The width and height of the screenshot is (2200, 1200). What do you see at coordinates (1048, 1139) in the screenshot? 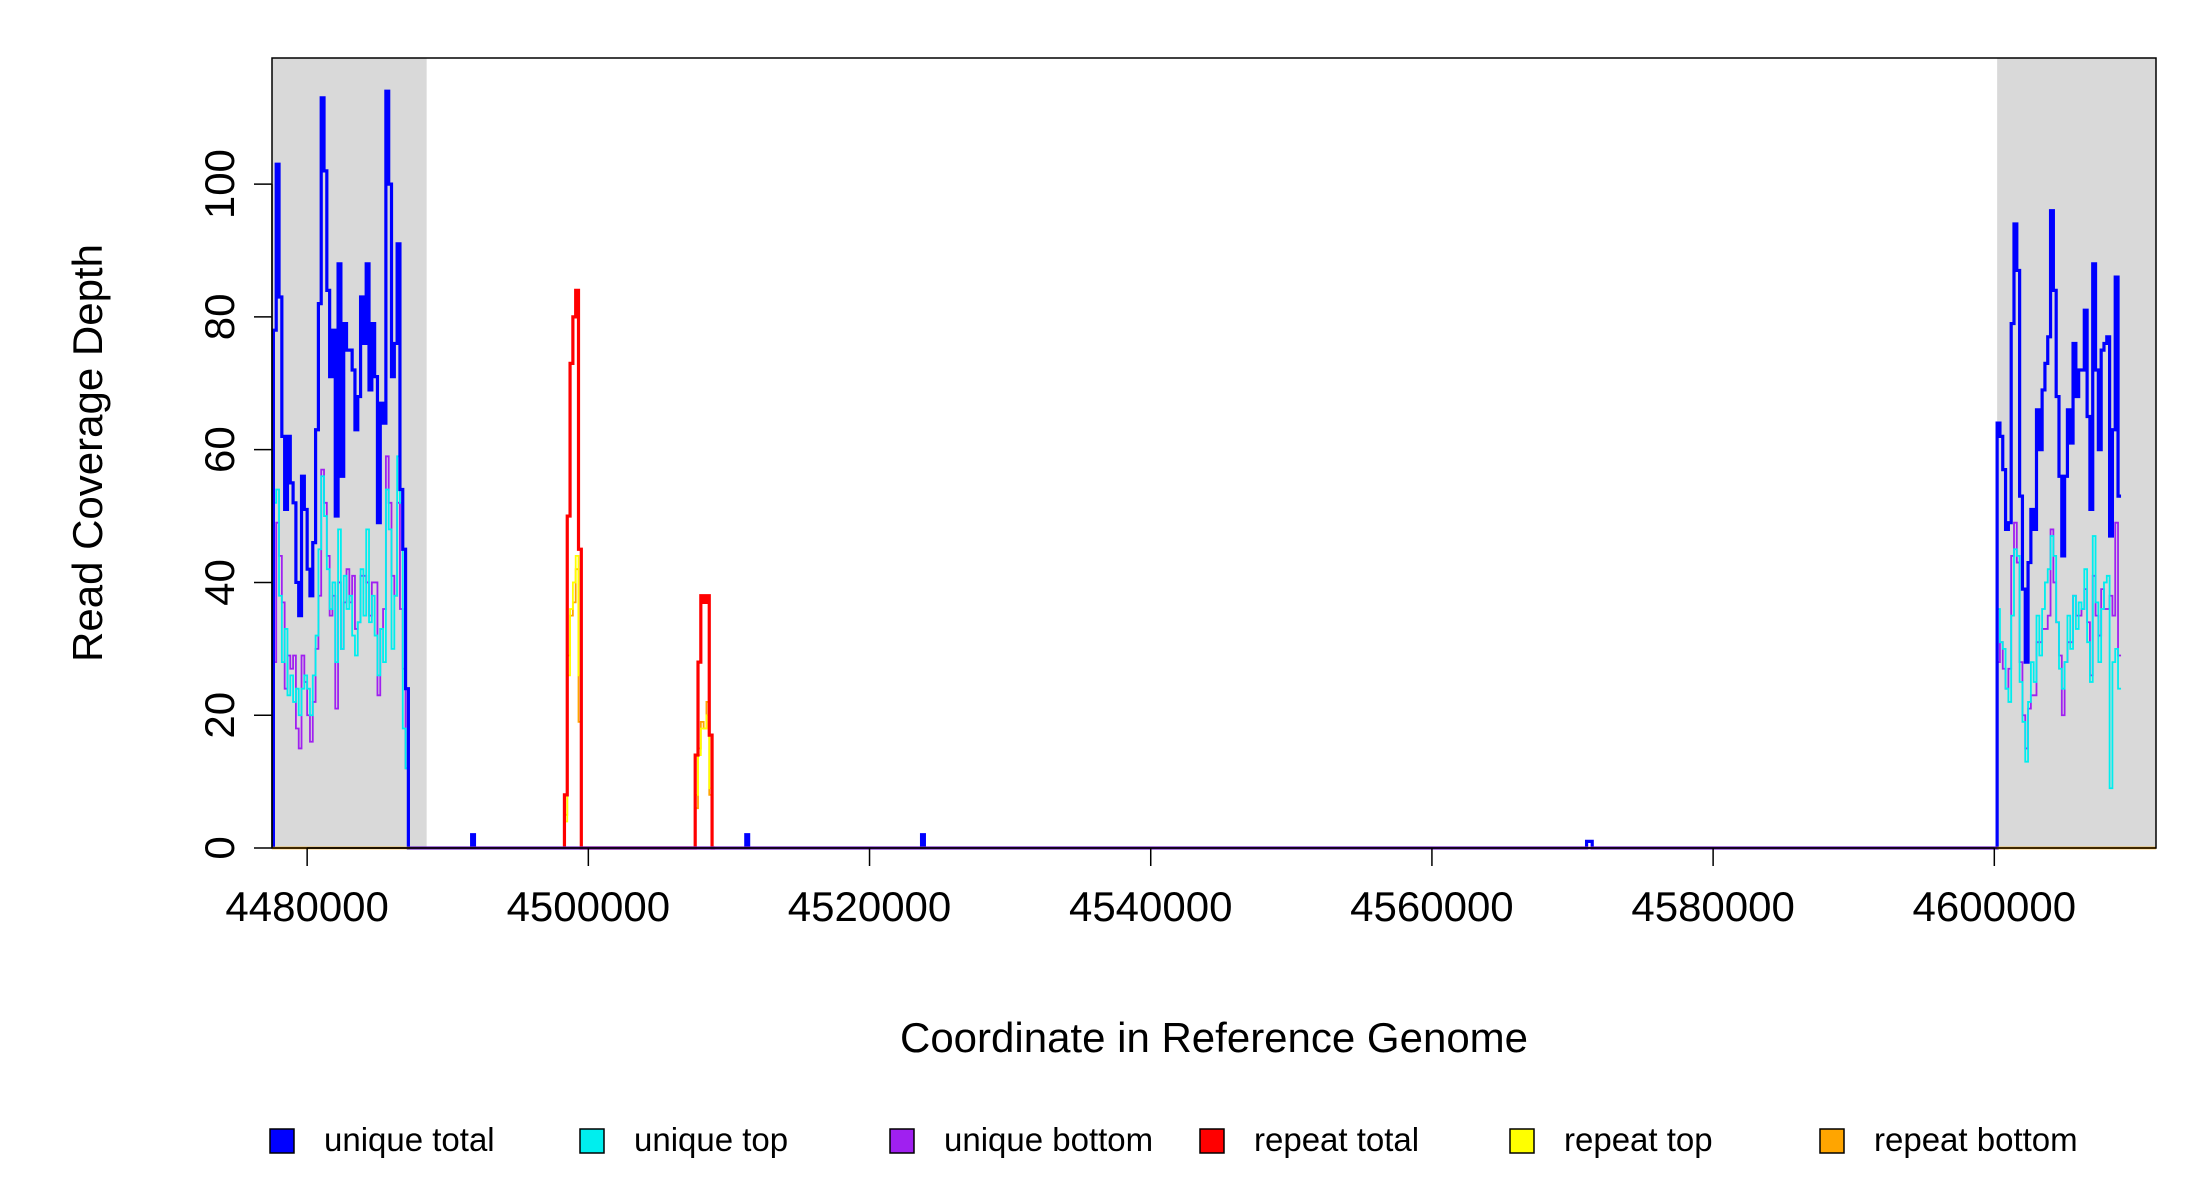
I see `legend-label: unique bottom` at bounding box center [1048, 1139].